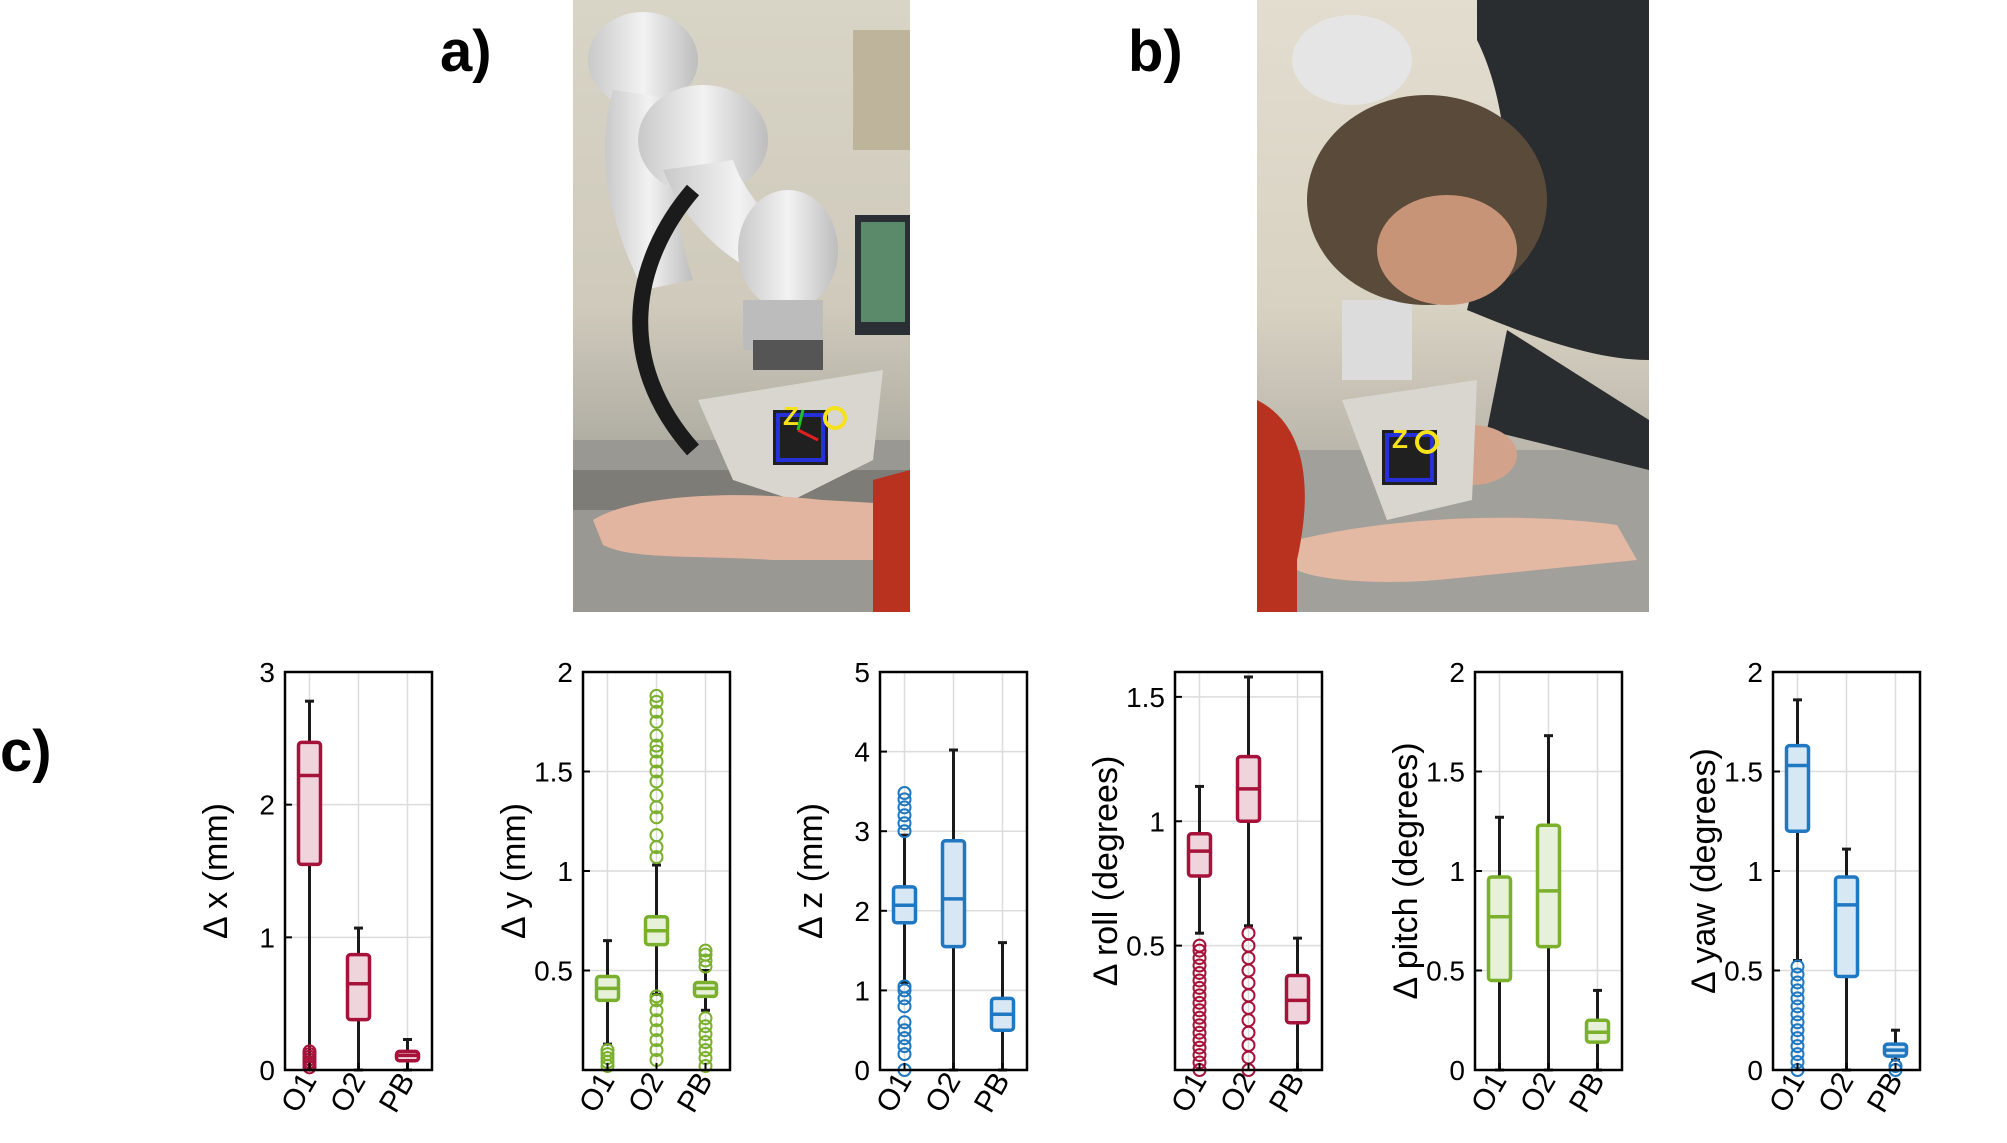  Describe the element at coordinates (1453, 306) in the screenshot. I see `photo-operator: Z` at that location.